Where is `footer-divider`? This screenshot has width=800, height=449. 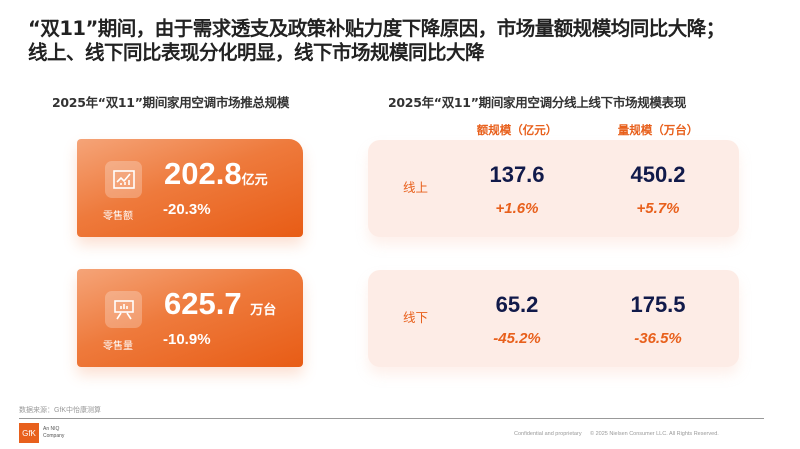 footer-divider is located at coordinates (391, 418).